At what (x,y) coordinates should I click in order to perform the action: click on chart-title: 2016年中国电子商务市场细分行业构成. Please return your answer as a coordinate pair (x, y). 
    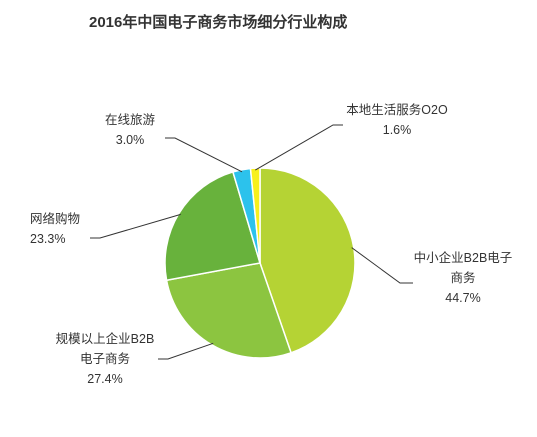
    Looking at the image, I should click on (218, 22).